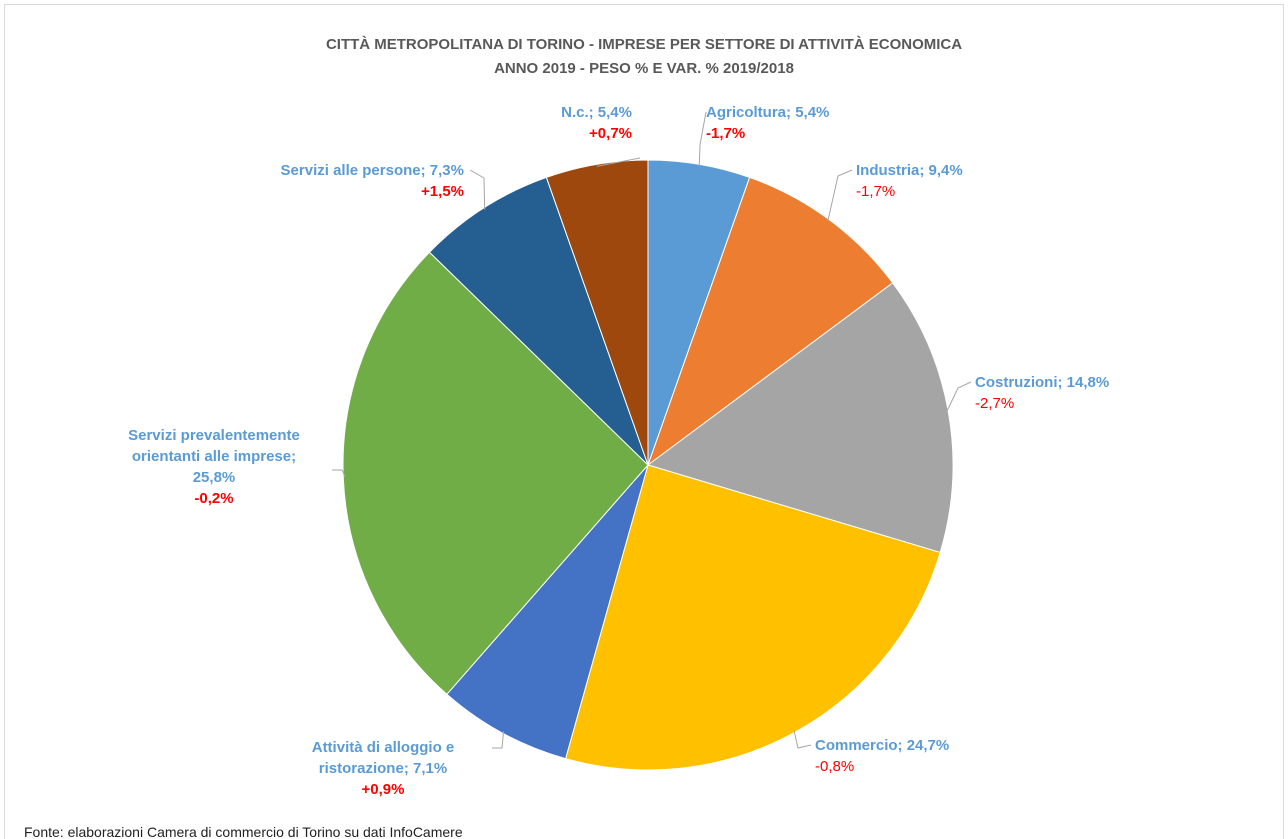 The width and height of the screenshot is (1288, 839). What do you see at coordinates (928, 745) in the screenshot?
I see `value-label: 24,7%` at bounding box center [928, 745].